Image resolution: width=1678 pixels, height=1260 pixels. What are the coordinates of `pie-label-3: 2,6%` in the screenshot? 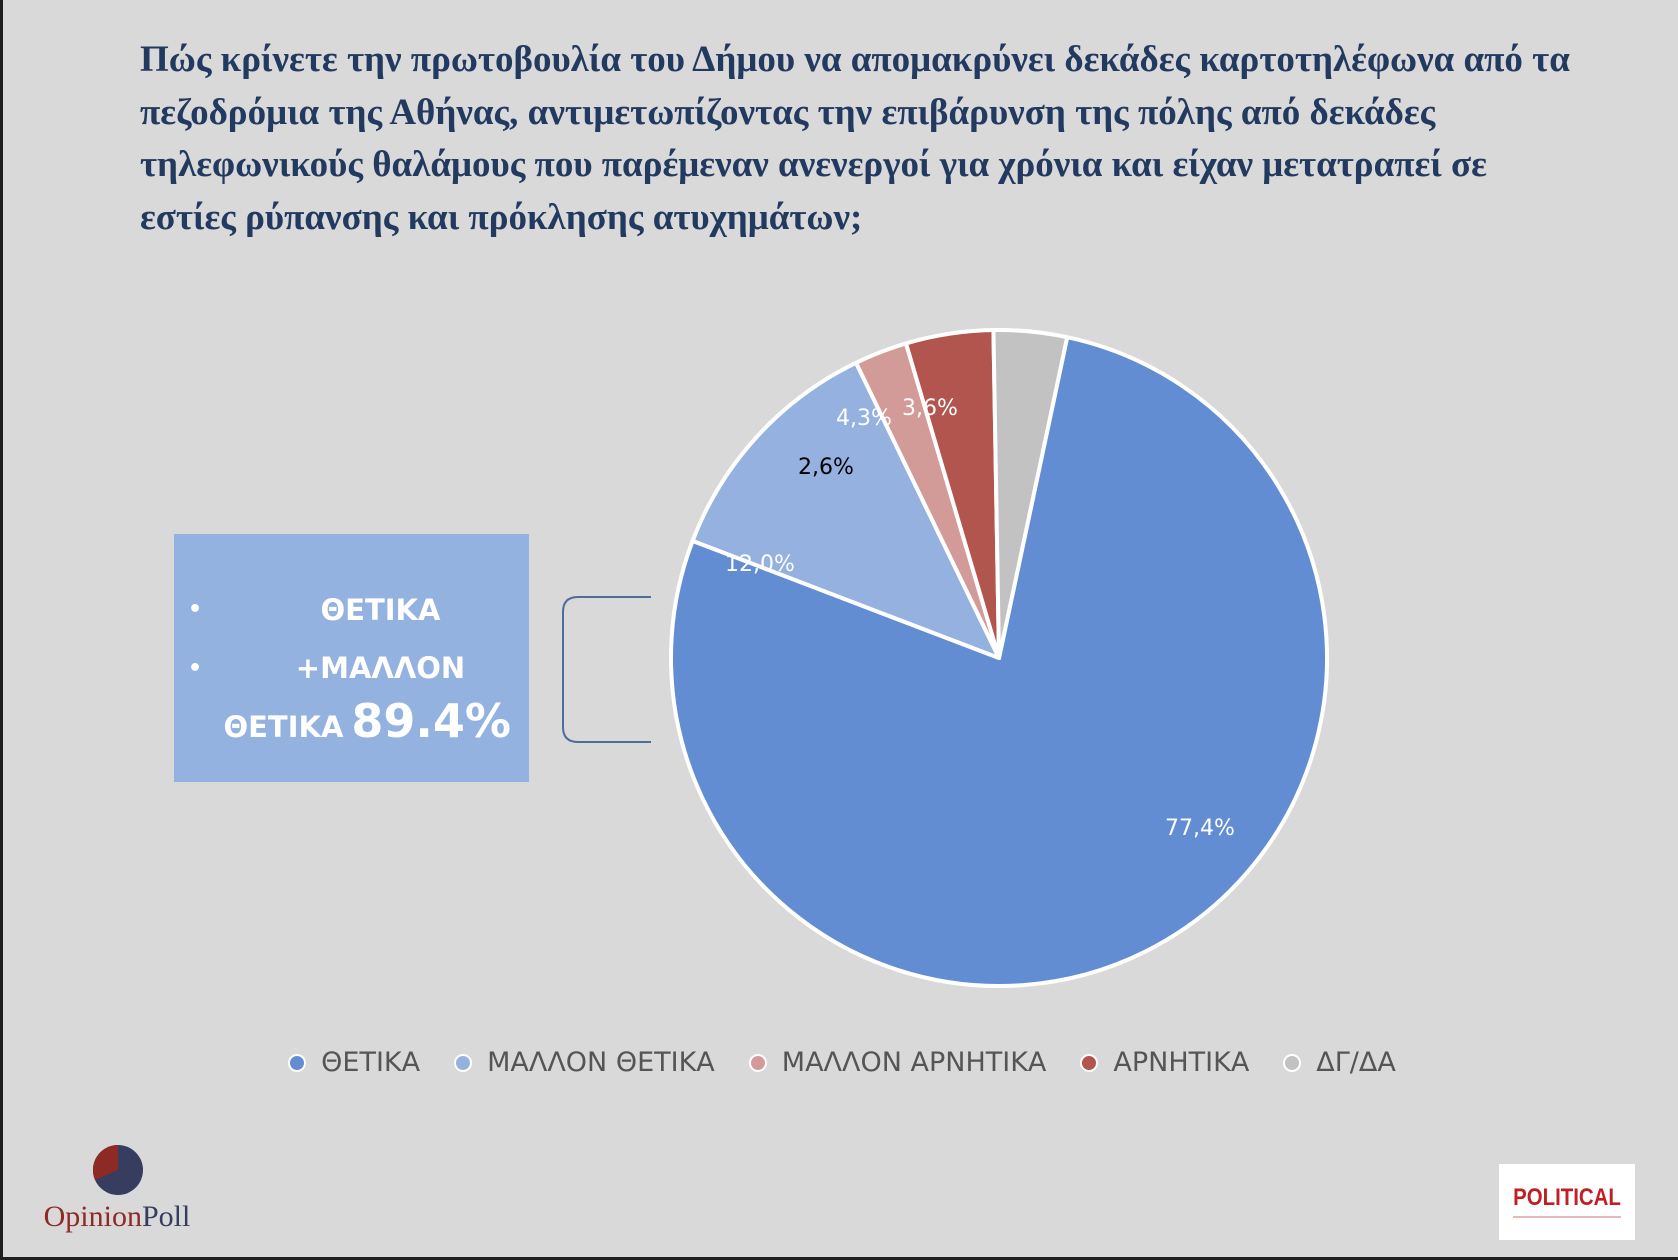 It's located at (826, 467).